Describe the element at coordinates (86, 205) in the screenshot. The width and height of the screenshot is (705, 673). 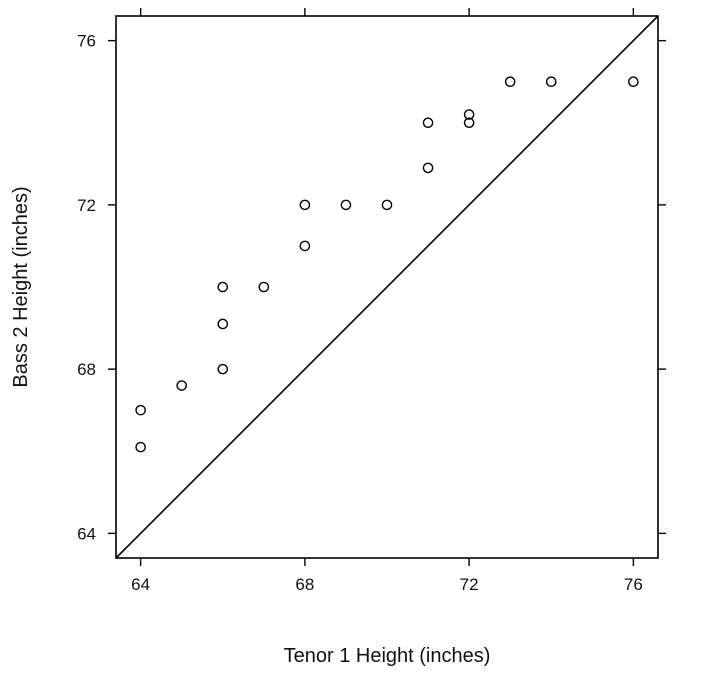
I see `y-tick-label: 72` at that location.